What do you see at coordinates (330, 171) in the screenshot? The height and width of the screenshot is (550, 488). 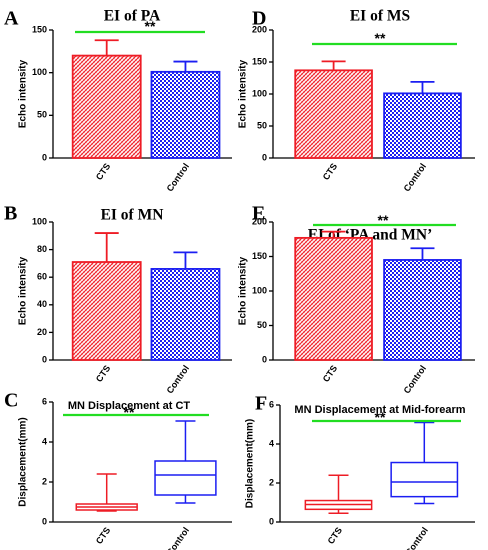 I see `x-tick-label-cts-d: CTS` at bounding box center [330, 171].